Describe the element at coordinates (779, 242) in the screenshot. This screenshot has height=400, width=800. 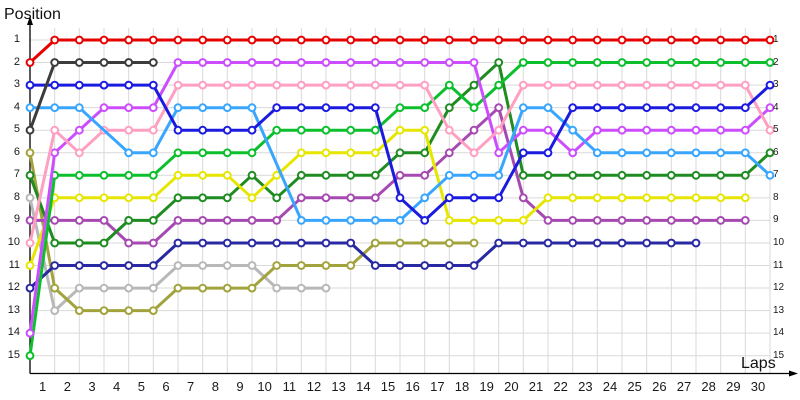
I see `y-axis-label-right: 10` at that location.